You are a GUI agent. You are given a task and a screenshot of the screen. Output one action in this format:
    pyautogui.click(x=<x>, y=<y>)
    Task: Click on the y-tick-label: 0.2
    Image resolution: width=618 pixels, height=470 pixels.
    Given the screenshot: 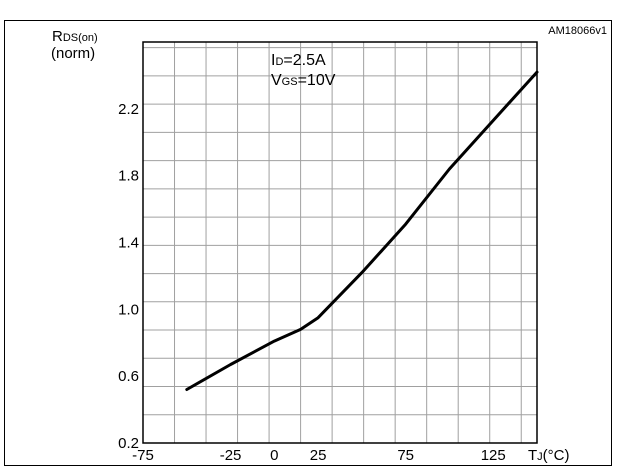 What is the action you would take?
    pyautogui.click(x=128, y=443)
    